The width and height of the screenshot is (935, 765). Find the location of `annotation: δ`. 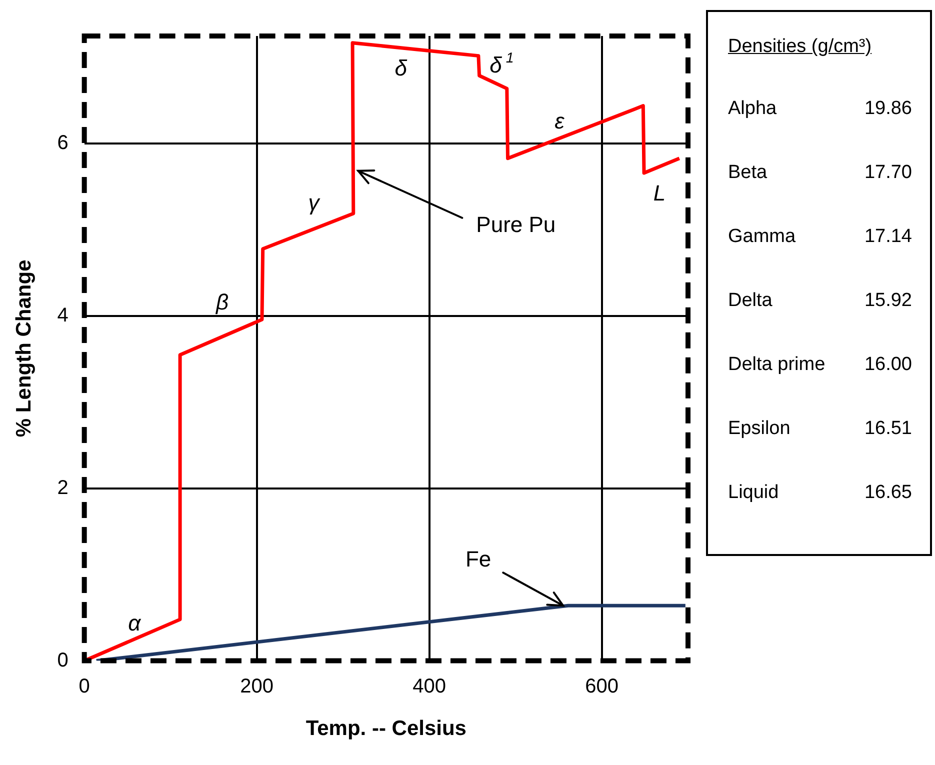

annotation: δ is located at coordinates (401, 68).